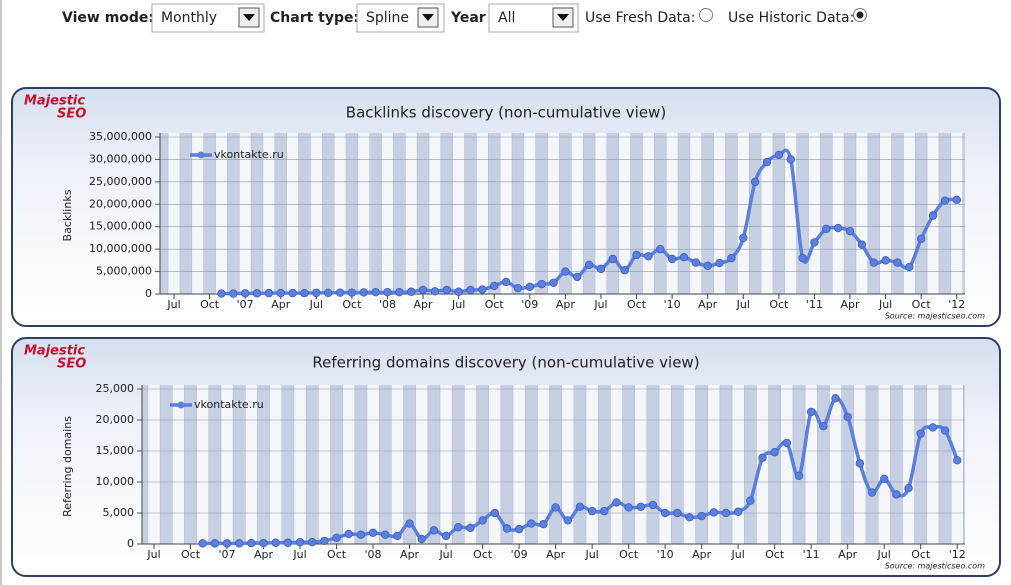  I want to click on x-tick-label: '08, so click(373, 554).